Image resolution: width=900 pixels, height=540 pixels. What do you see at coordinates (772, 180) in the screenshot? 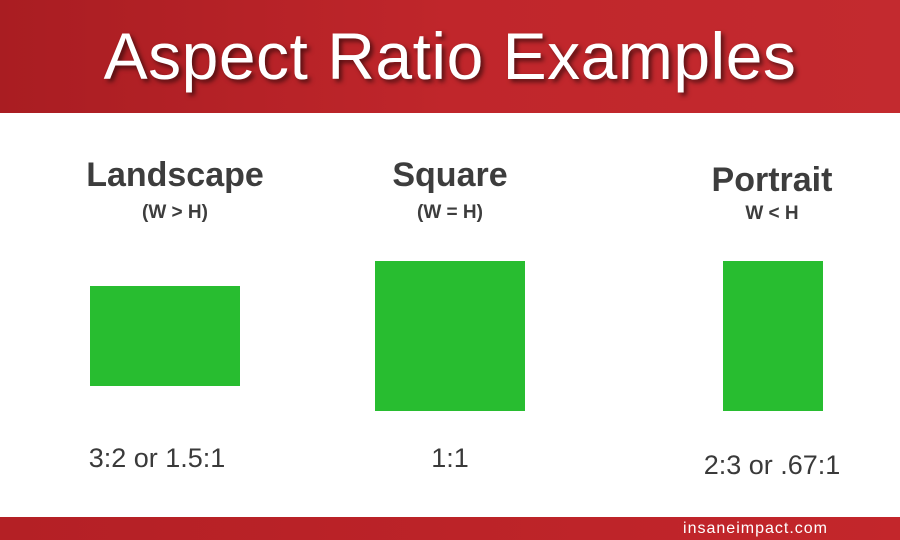
I see `portrait-title: Portrait` at bounding box center [772, 180].